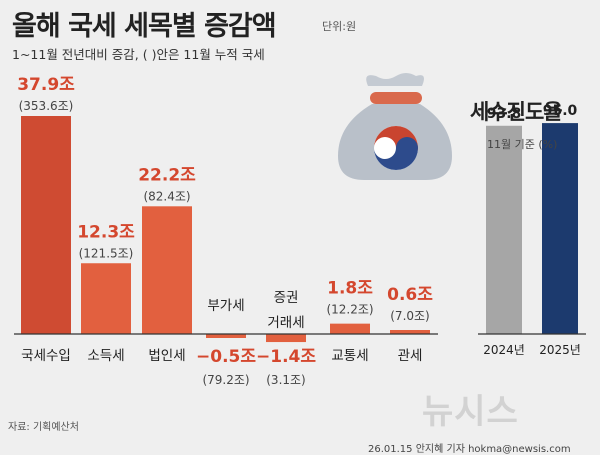 Image resolution: width=600 pixels, height=455 pixels. I want to click on value-label: 37.9조, so click(46, 85).